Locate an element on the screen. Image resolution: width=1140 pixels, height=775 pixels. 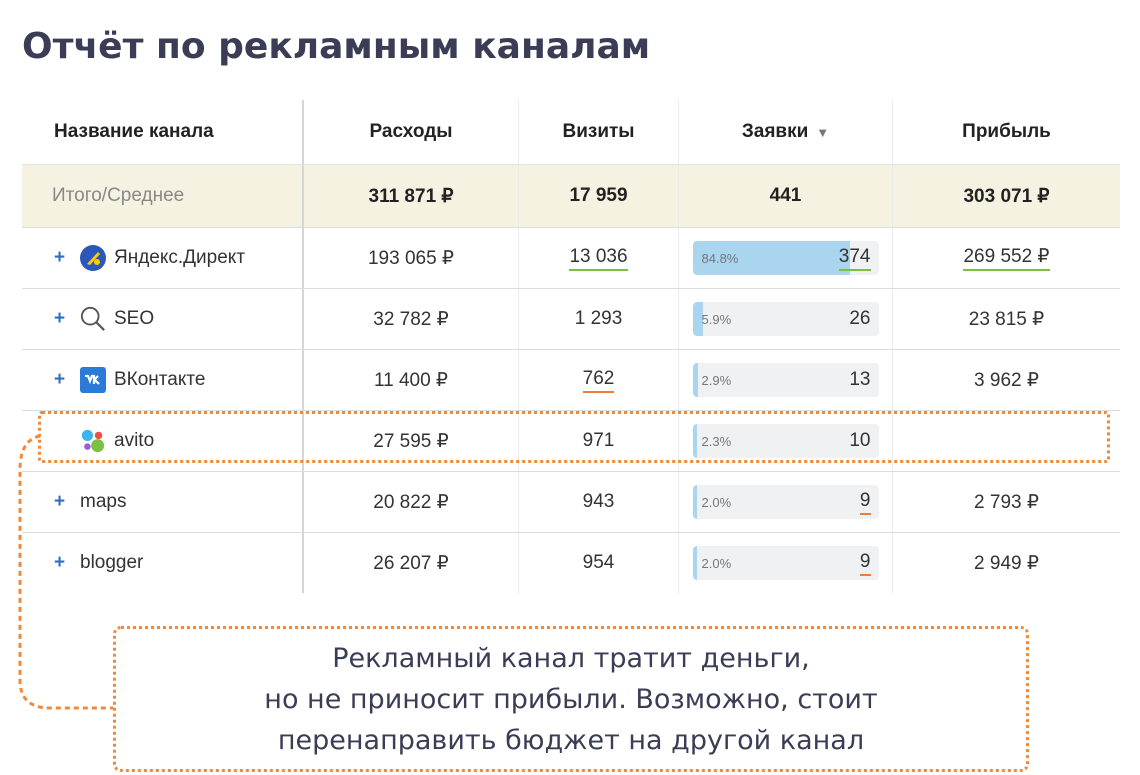
table-row: avito 27 595 ₽ 971 2.3% 10 is located at coordinates (571, 441).